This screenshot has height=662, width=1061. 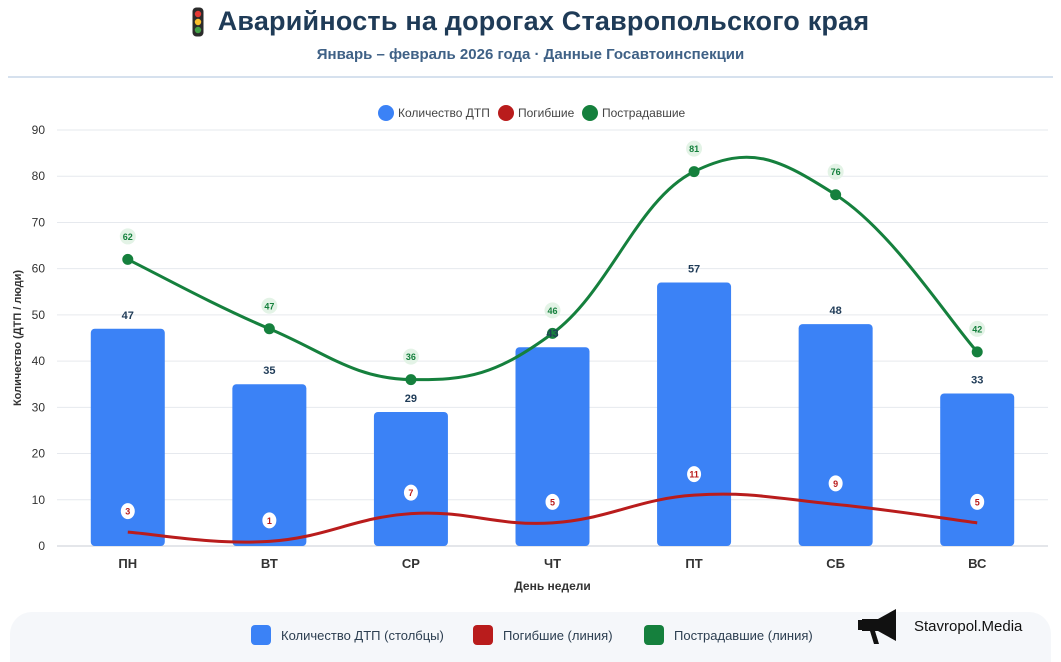 What do you see at coordinates (39, 130) in the screenshot?
I see `y-tick-label: 90` at bounding box center [39, 130].